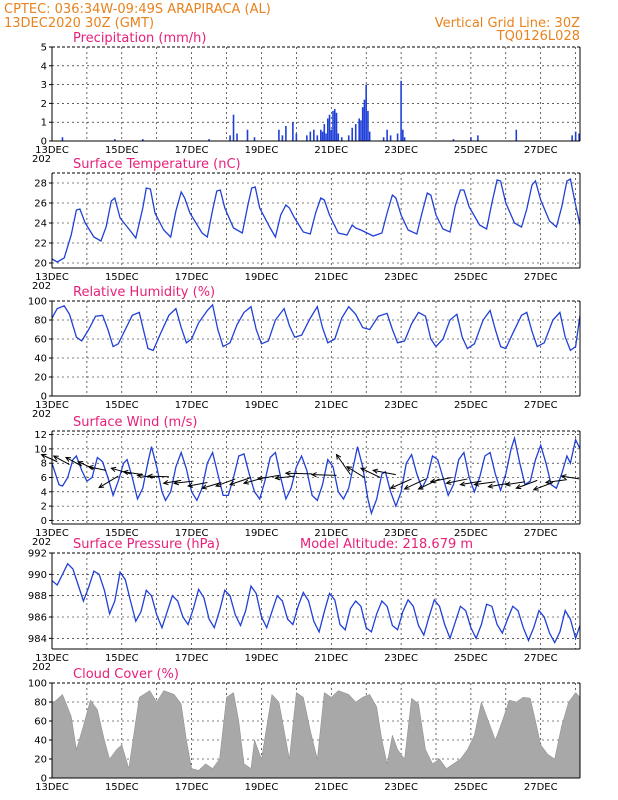  Describe the element at coordinates (40, 359) in the screenshot. I see `relative-humidity-ytick-label: 40` at that location.